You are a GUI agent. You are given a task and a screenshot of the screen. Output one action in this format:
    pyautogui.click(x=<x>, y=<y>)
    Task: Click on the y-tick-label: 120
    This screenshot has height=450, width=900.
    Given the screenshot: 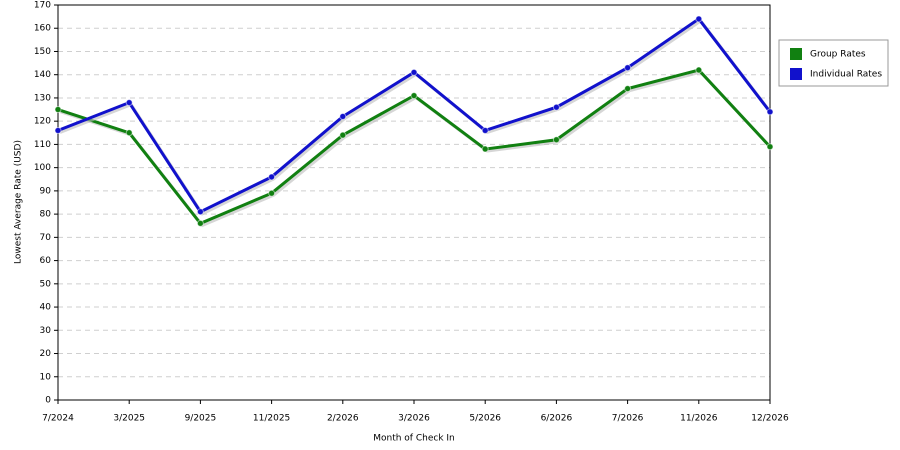 What is the action you would take?
    pyautogui.click(x=42, y=122)
    